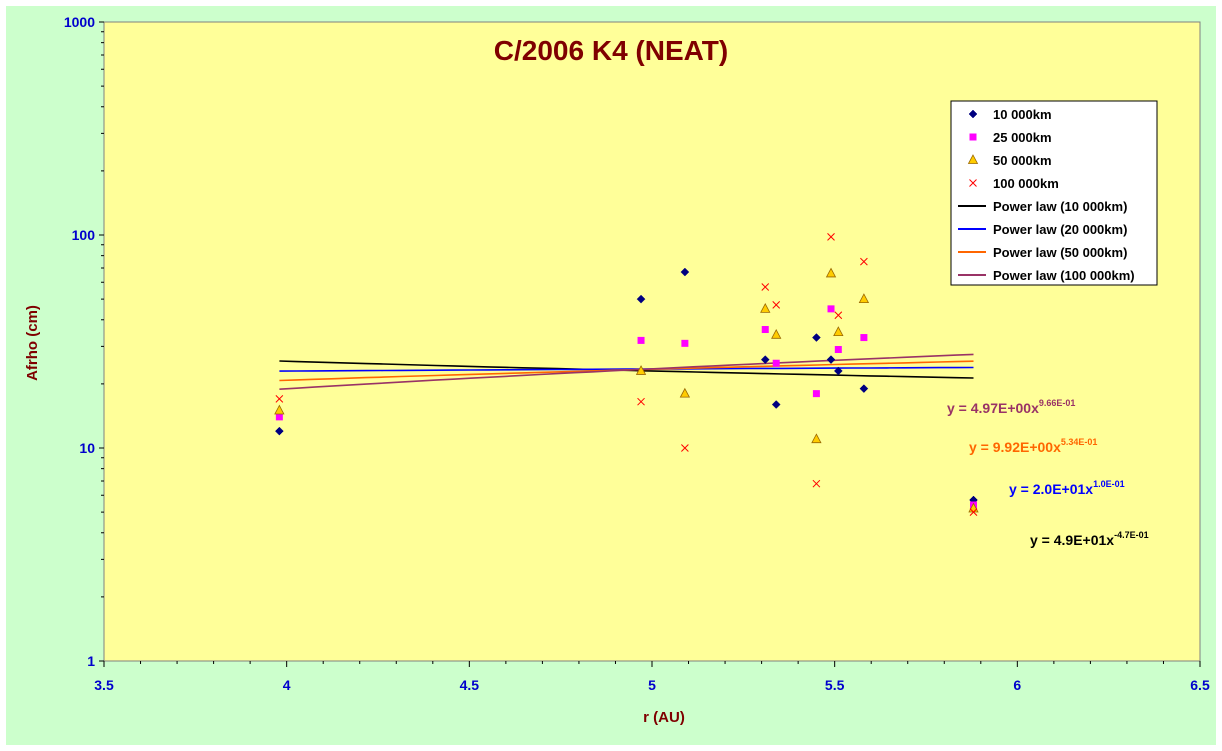  Describe the element at coordinates (1089, 539) in the screenshot. I see `trendline-equation: y = 4.9E+01x-4.7E-01` at that location.